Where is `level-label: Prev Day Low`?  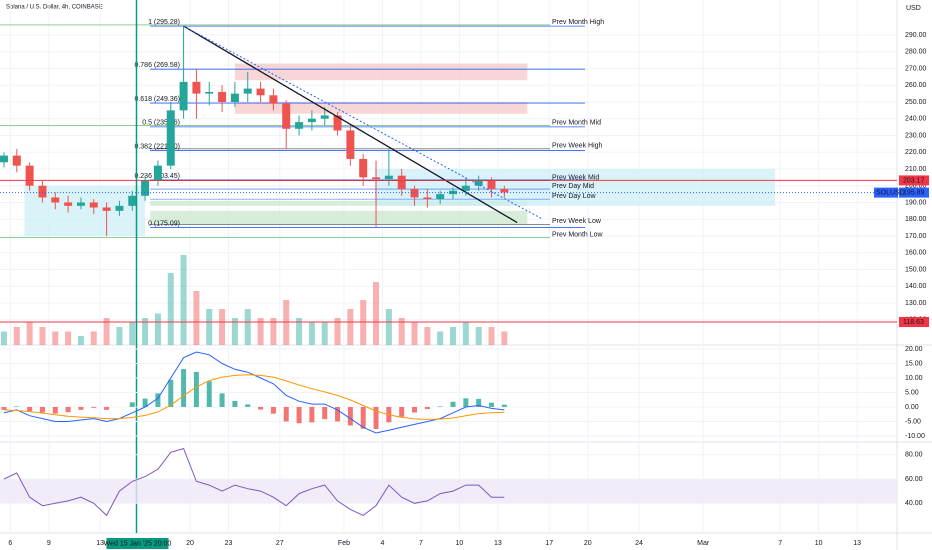 level-label: Prev Day Low is located at coordinates (574, 196).